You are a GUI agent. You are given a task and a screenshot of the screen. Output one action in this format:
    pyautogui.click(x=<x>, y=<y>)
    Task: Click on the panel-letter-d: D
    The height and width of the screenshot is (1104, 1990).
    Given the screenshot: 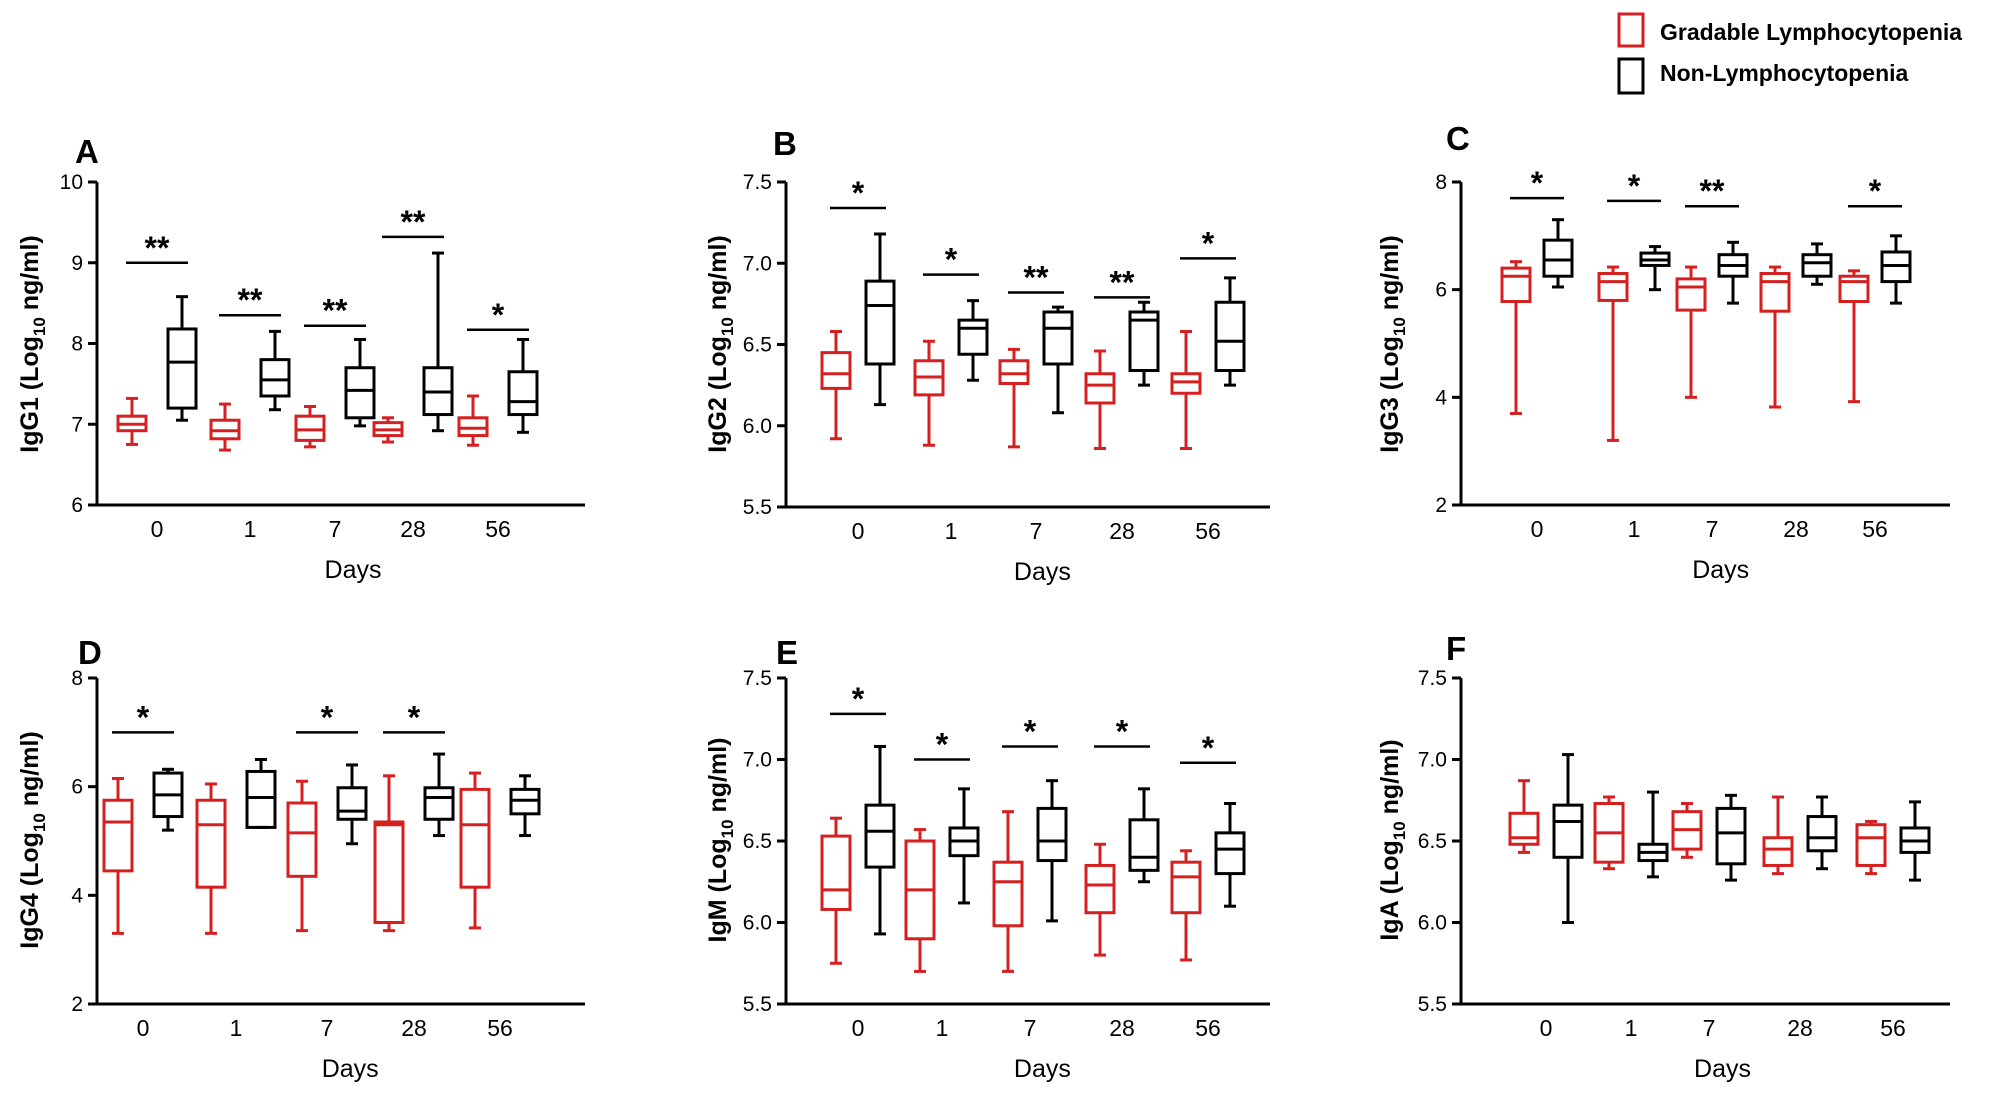 What is the action you would take?
    pyautogui.click(x=90, y=652)
    